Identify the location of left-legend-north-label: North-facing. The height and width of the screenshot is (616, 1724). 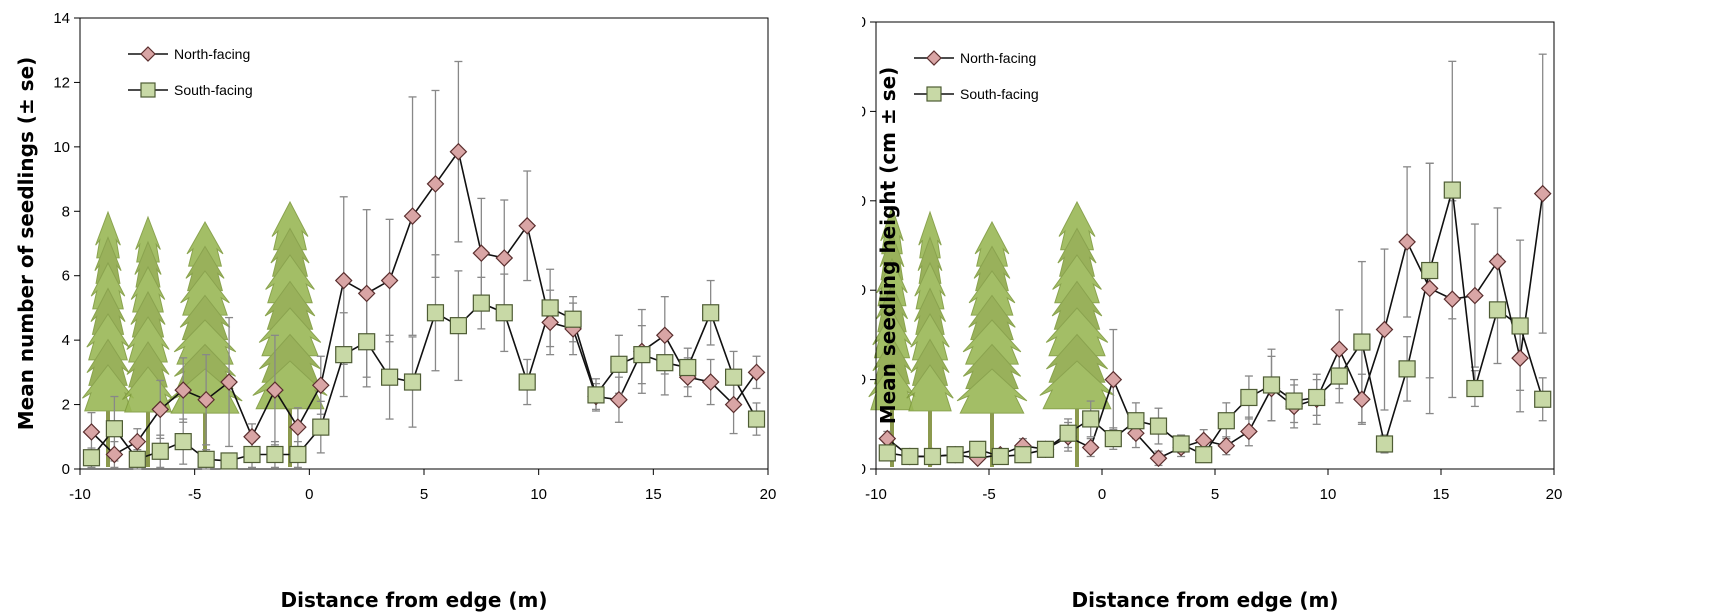
(212, 54).